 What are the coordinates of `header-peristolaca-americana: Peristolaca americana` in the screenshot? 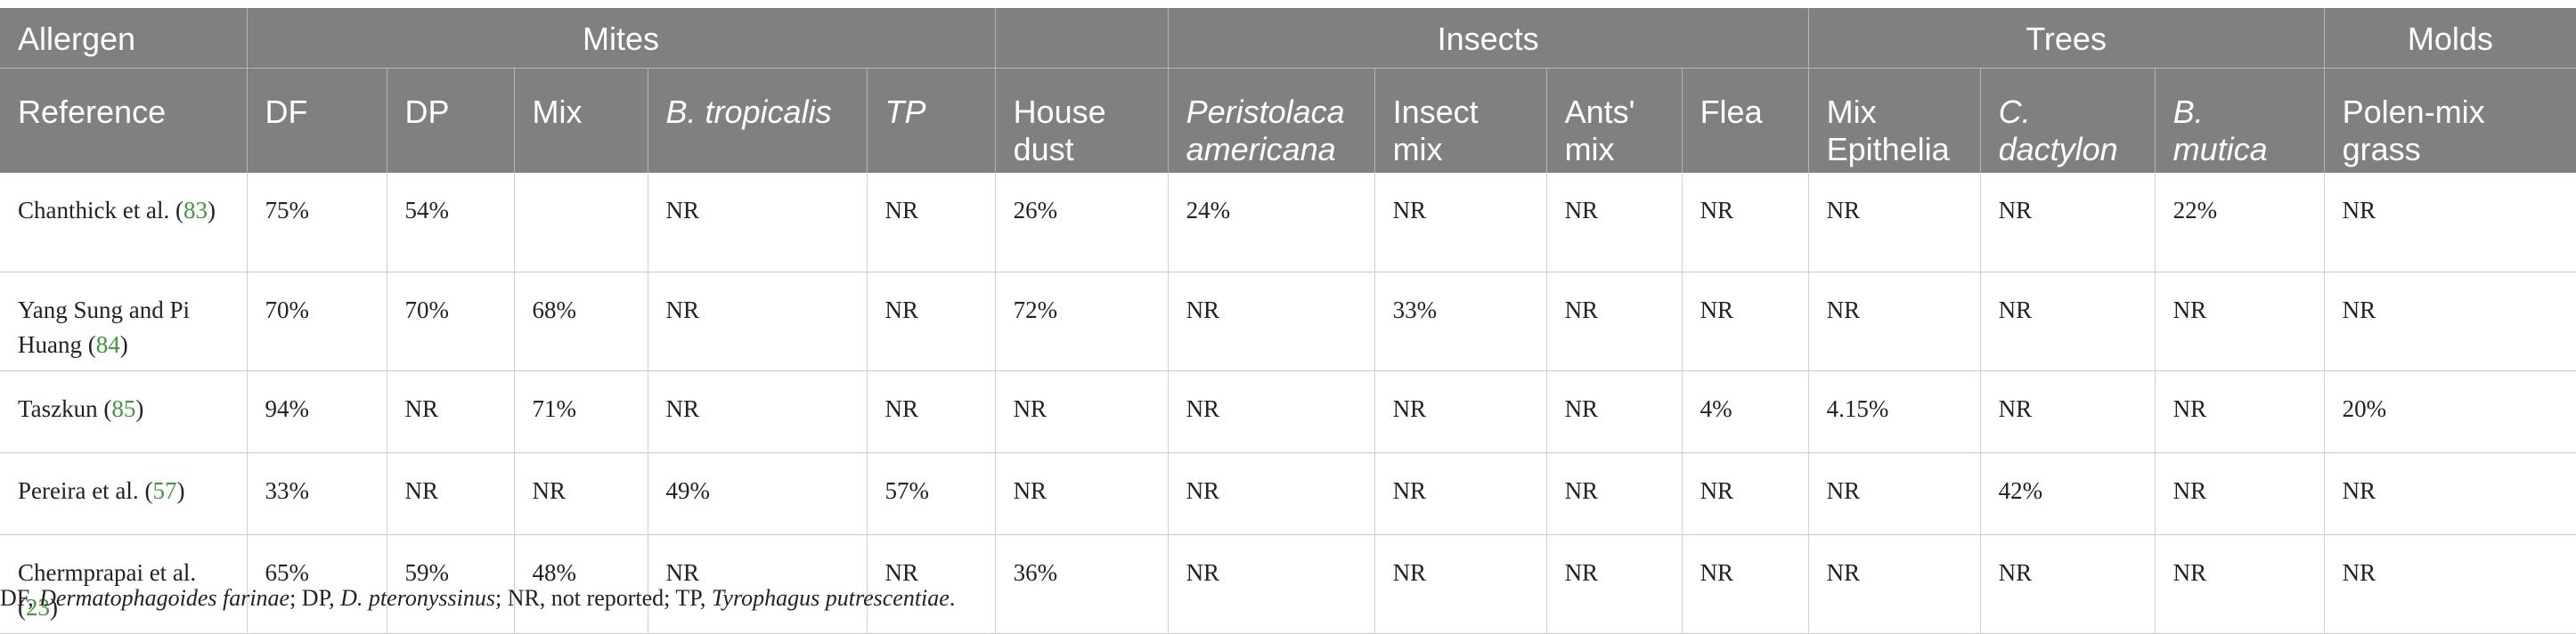 It's located at (1271, 120).